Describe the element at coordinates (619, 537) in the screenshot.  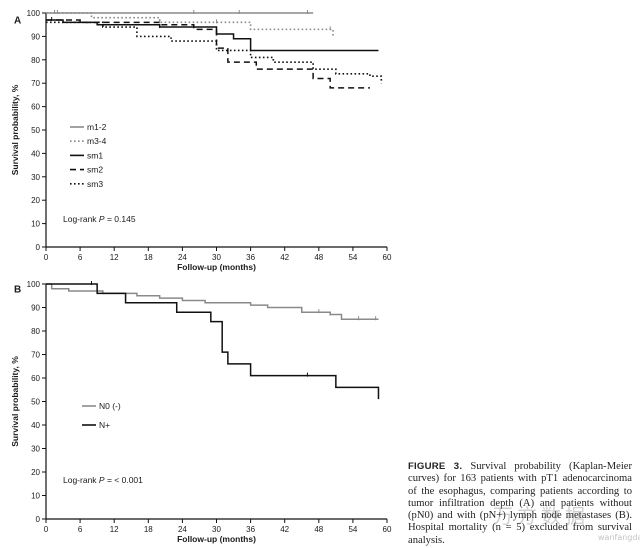
I see `watermark-sub: wanfangdata` at that location.